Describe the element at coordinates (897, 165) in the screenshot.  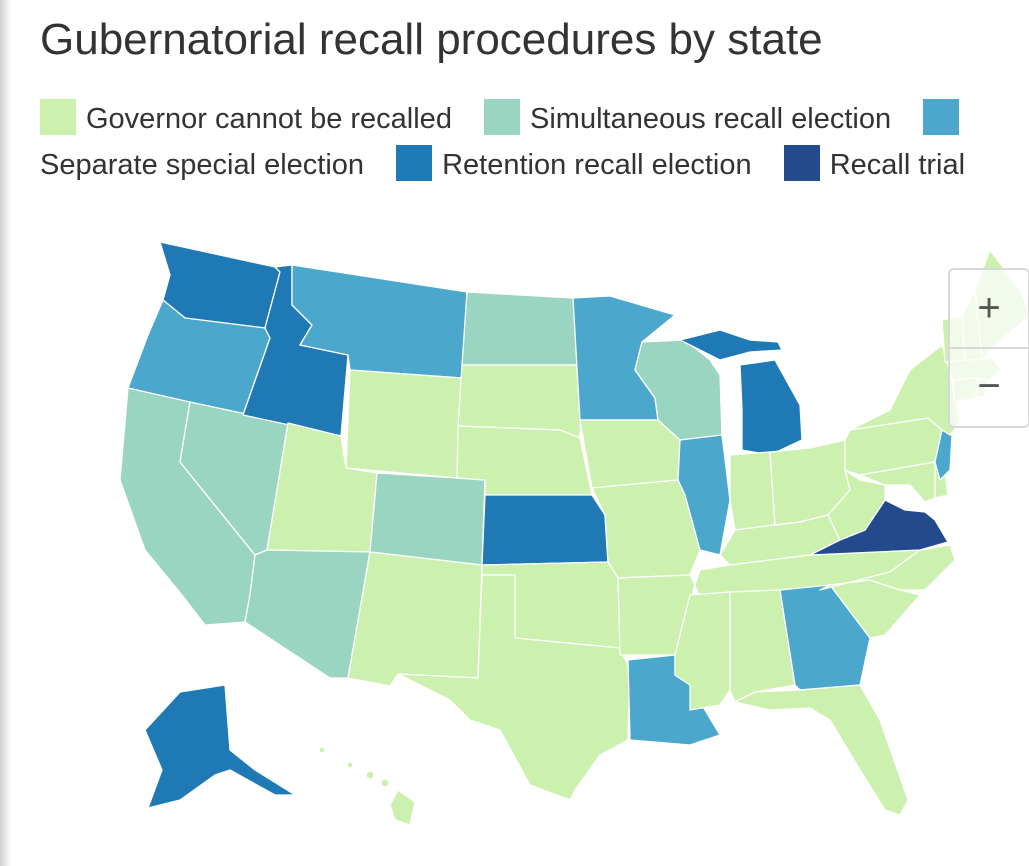
I see `legend-label: Recall trial` at that location.